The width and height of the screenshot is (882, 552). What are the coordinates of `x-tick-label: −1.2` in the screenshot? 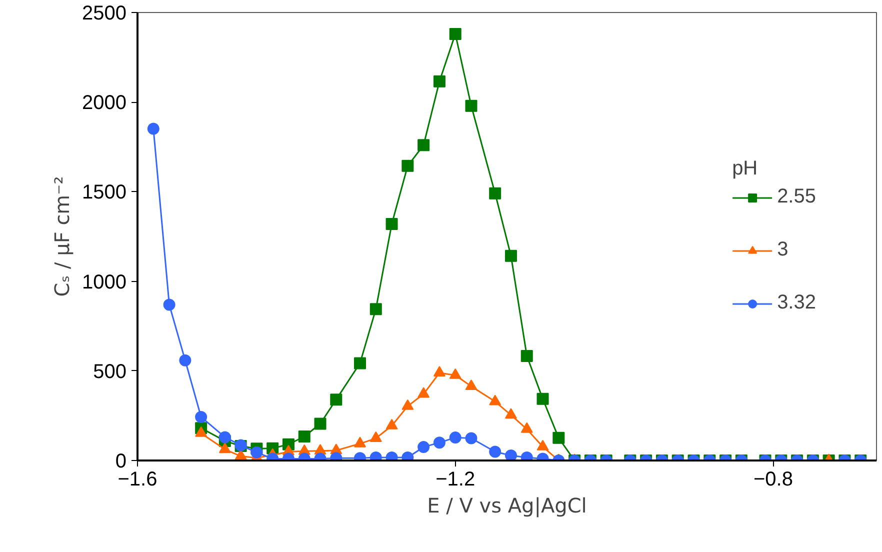 It's located at (456, 479).